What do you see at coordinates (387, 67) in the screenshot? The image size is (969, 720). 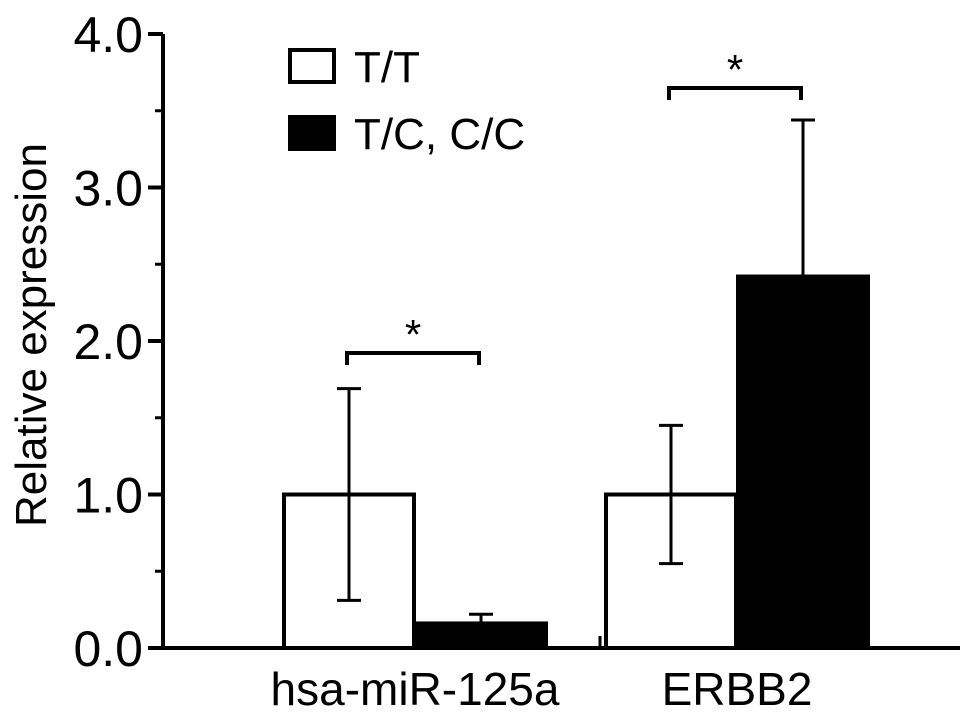 I see `legend-label: T/T` at bounding box center [387, 67].